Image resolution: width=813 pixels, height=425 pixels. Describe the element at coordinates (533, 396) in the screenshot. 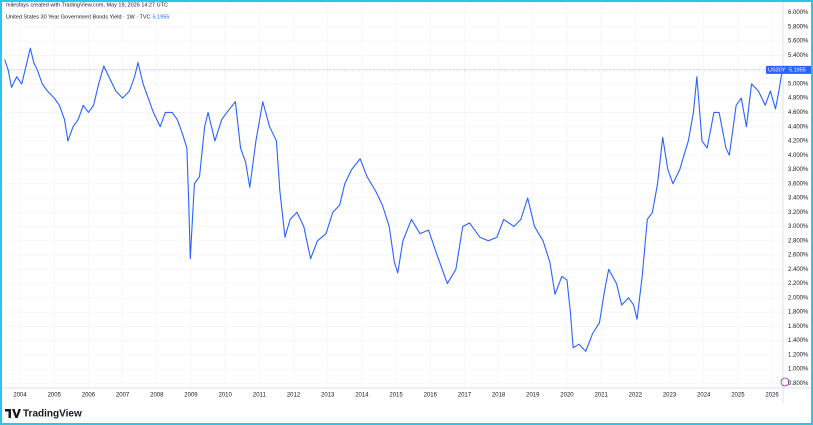

I see `x-tick-label: 2019` at that location.